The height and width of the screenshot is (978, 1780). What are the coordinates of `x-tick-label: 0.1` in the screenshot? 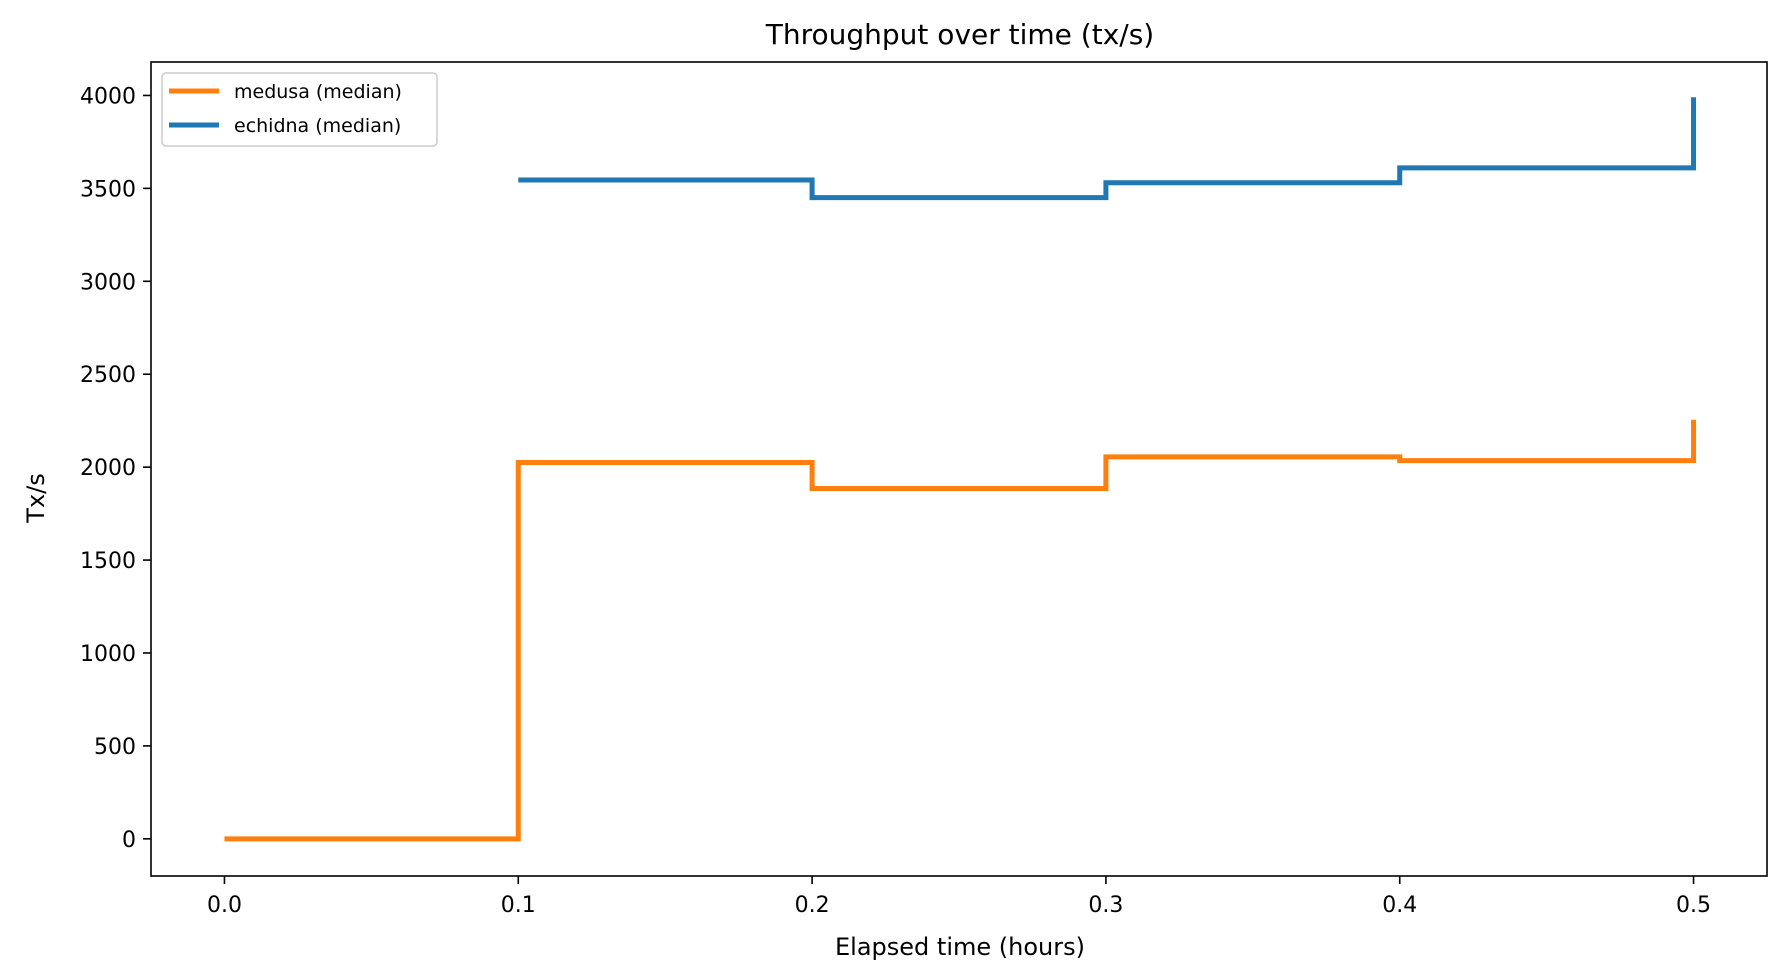 It's located at (518, 905).